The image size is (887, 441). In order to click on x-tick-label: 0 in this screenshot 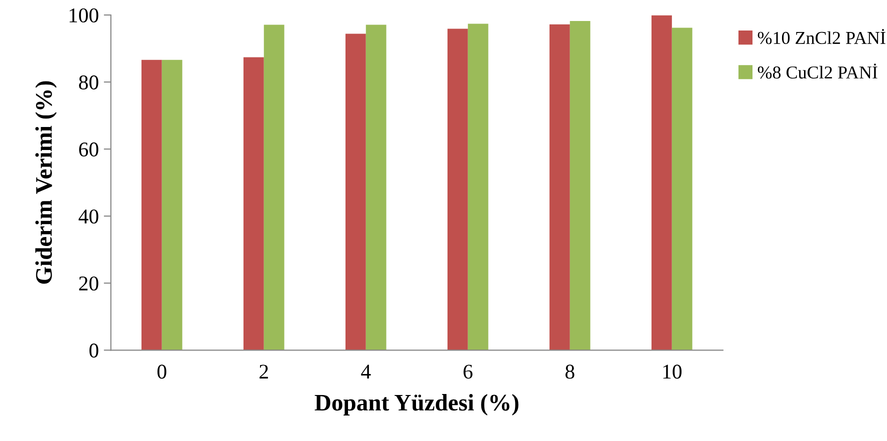, I will do `click(161, 371)`.